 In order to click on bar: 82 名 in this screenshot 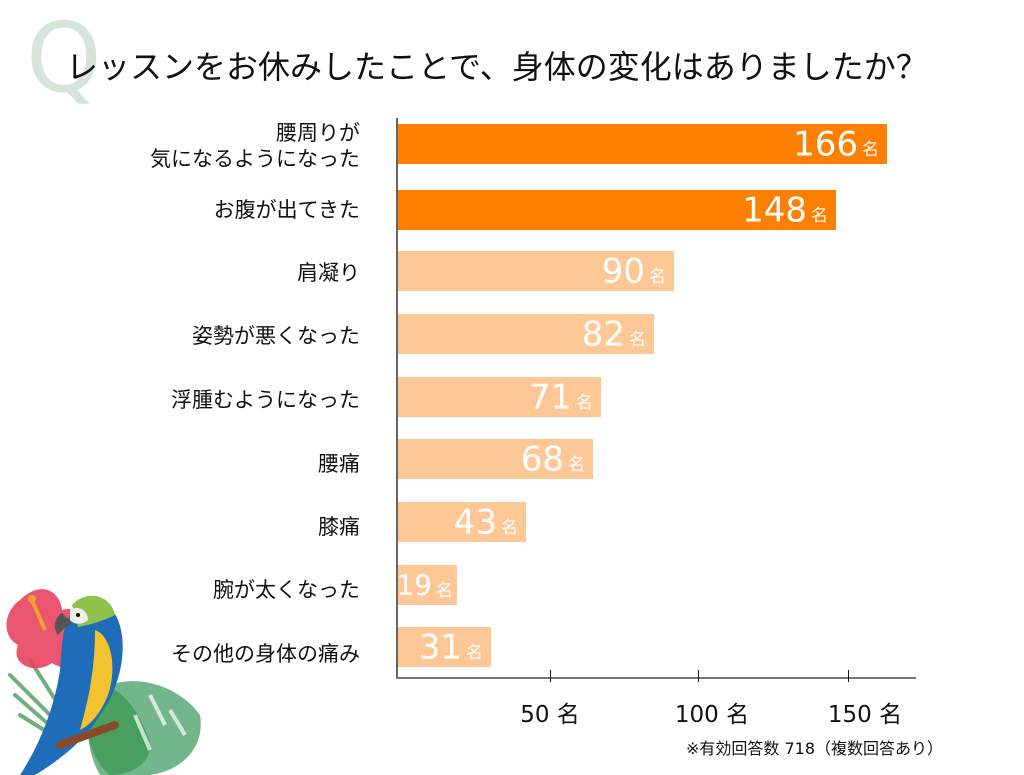, I will do `click(526, 334)`.